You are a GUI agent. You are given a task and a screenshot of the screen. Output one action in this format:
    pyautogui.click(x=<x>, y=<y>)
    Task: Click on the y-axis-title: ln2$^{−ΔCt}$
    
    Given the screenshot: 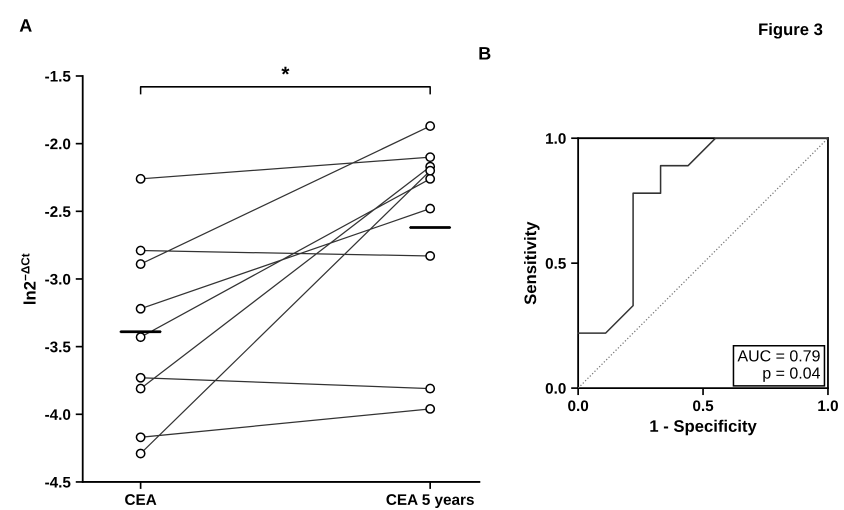 What is the action you would take?
    pyautogui.click(x=28, y=279)
    